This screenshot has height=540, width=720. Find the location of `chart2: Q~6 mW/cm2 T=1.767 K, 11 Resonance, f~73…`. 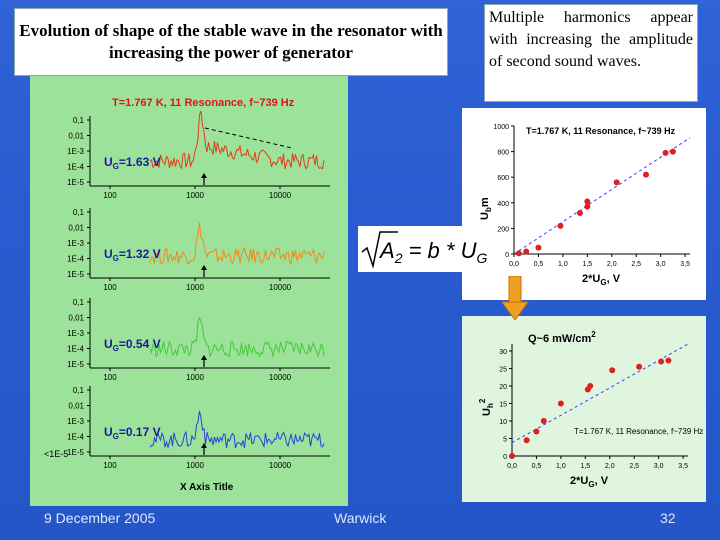

chart2: Q~6 mW/cm2 T=1.767 K, 11 Resonance, f~73… is located at coordinates (590, 409).